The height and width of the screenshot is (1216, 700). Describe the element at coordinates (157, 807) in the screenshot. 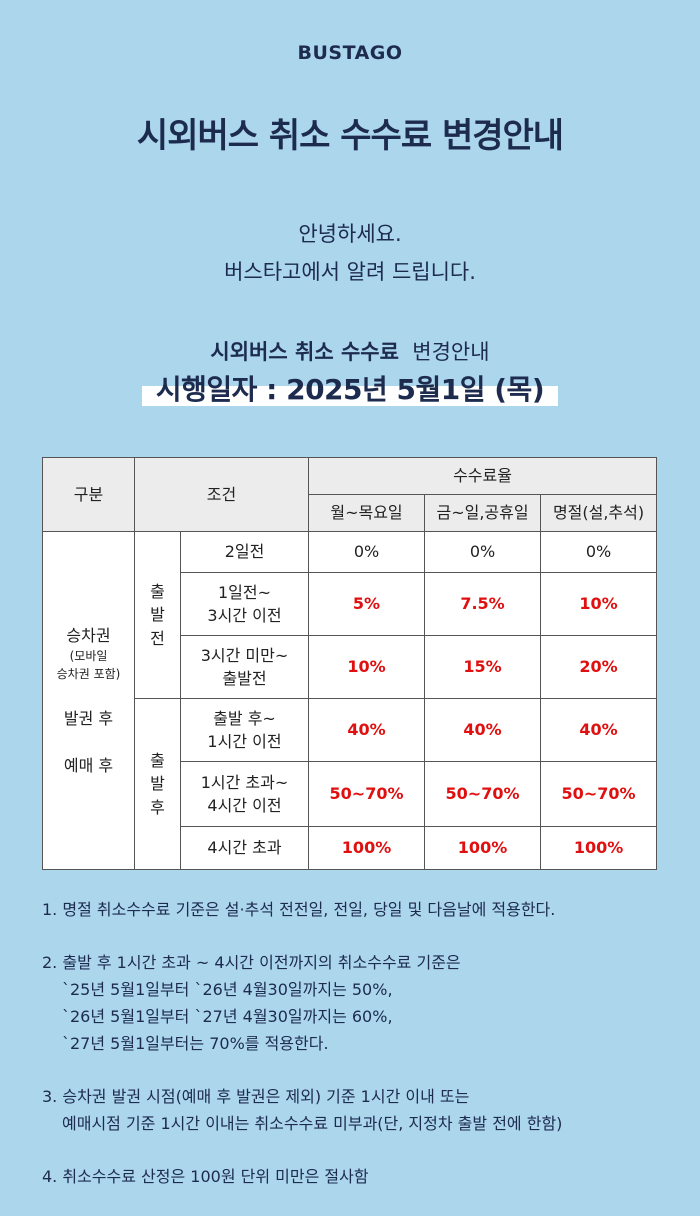

I see `after-dep-char: 후` at that location.